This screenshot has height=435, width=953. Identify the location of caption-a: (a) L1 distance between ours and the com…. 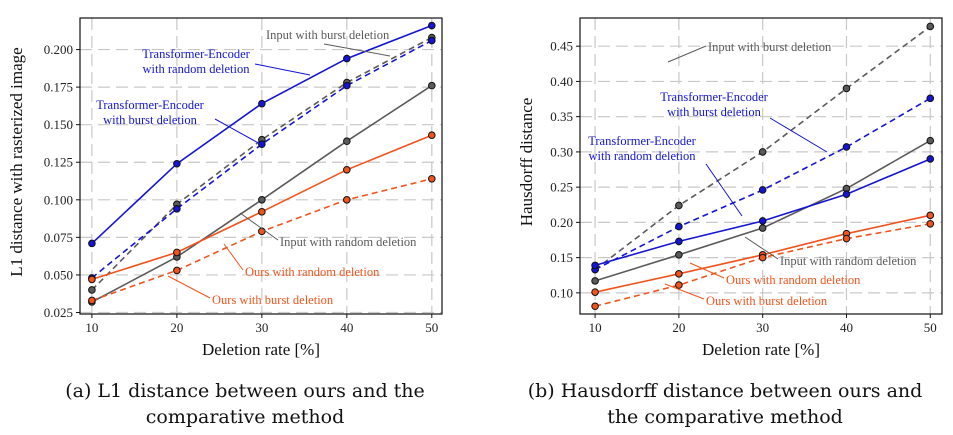
(245, 404).